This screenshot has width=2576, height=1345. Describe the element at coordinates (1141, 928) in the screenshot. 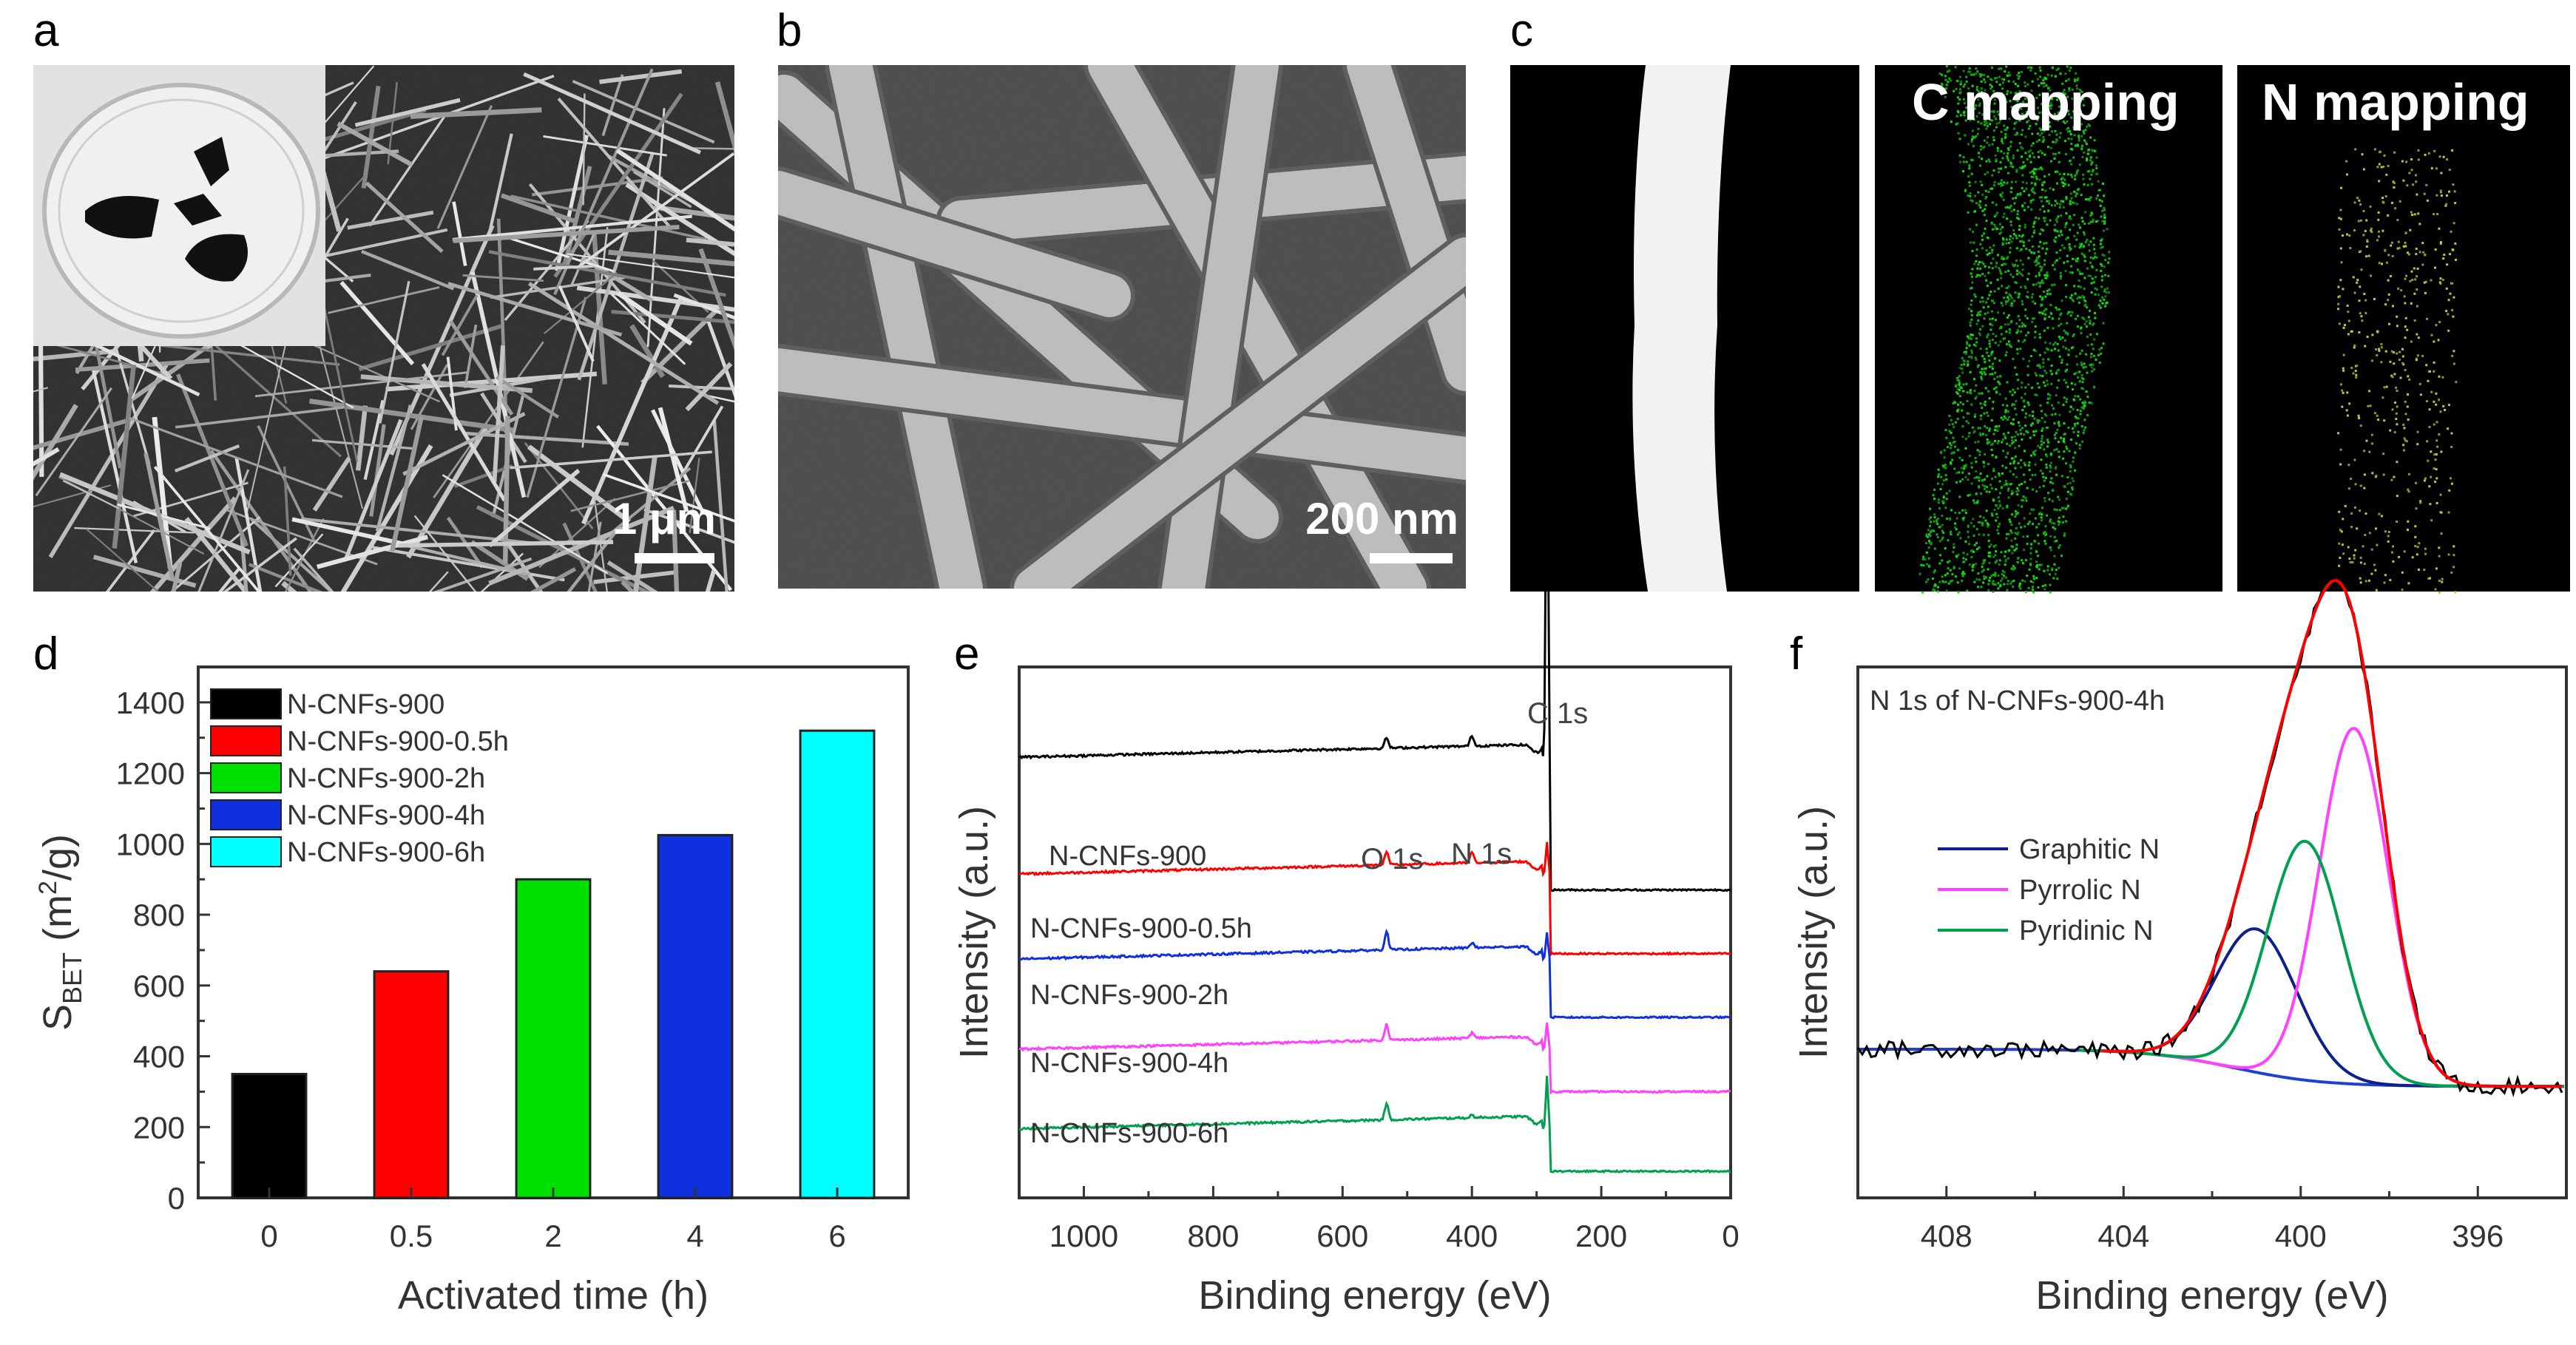

I see `series-label: N-CNFs-900-0.5h` at that location.